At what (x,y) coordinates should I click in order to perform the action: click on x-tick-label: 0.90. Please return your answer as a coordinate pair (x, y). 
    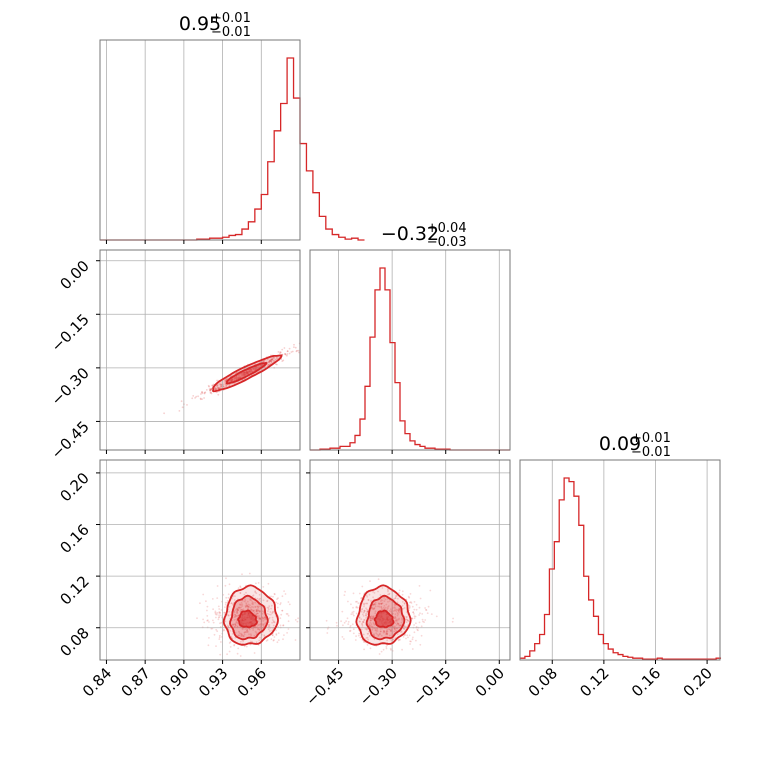
    Looking at the image, I should click on (174, 682).